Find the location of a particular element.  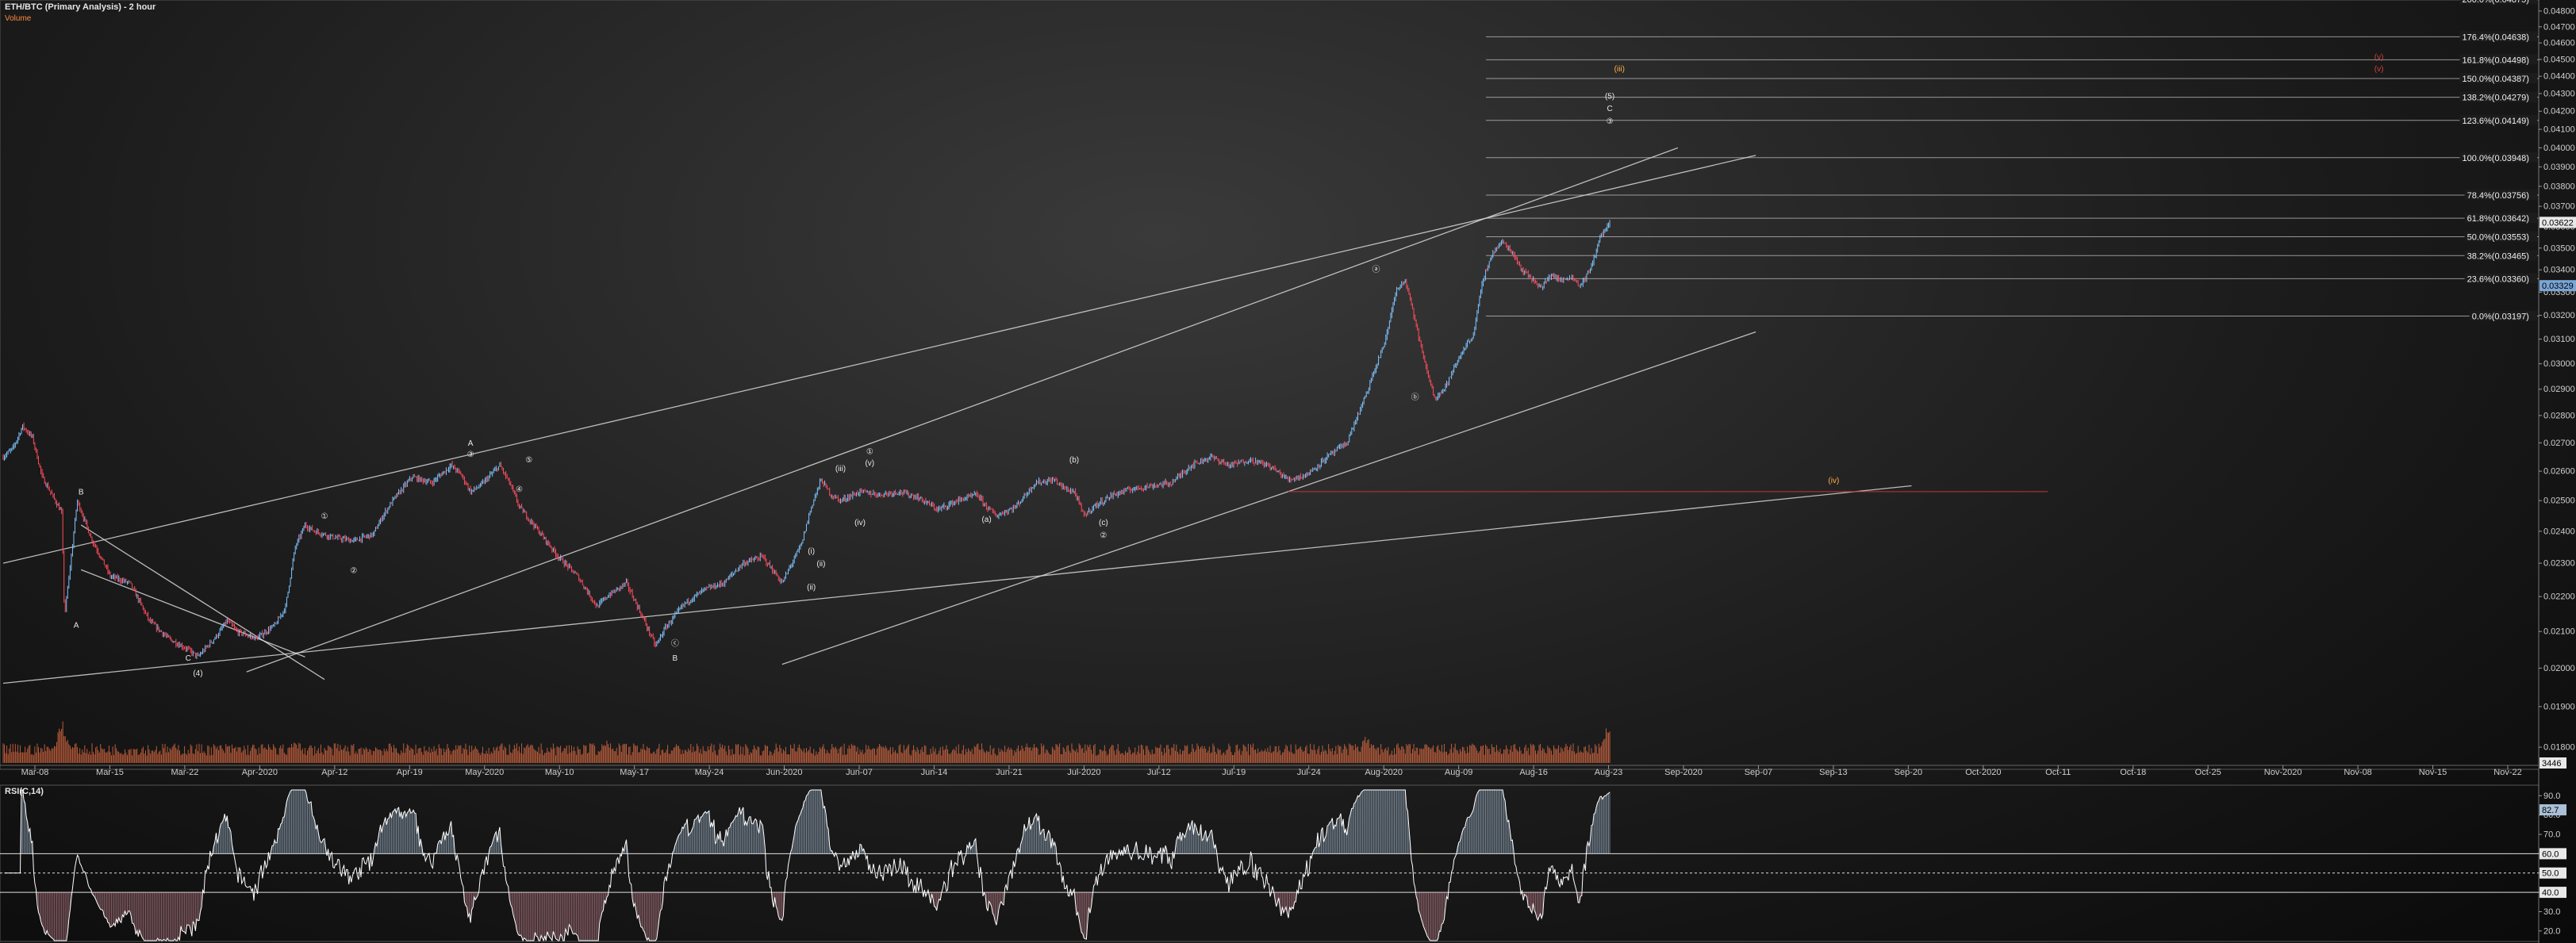

fib-level-label: 100.0%(0.03948) is located at coordinates (2496, 158).